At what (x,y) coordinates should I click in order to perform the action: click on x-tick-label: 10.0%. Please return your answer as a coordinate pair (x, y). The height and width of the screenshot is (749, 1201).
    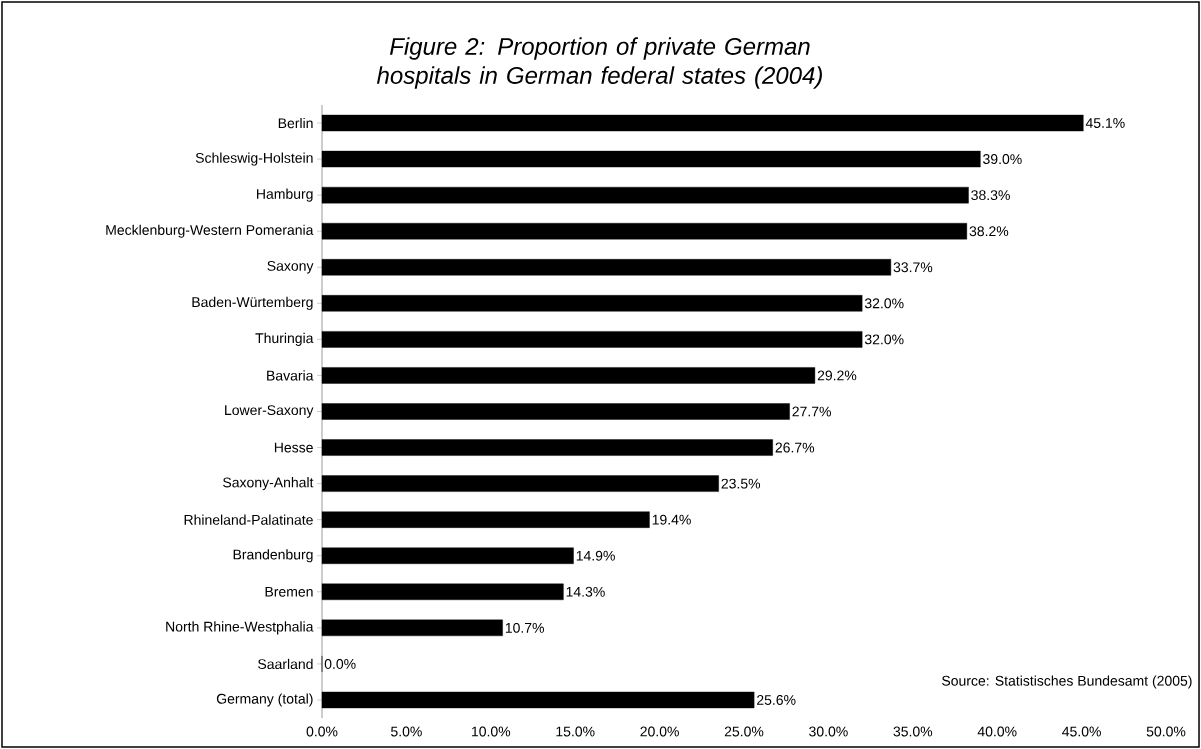
    Looking at the image, I should click on (491, 731).